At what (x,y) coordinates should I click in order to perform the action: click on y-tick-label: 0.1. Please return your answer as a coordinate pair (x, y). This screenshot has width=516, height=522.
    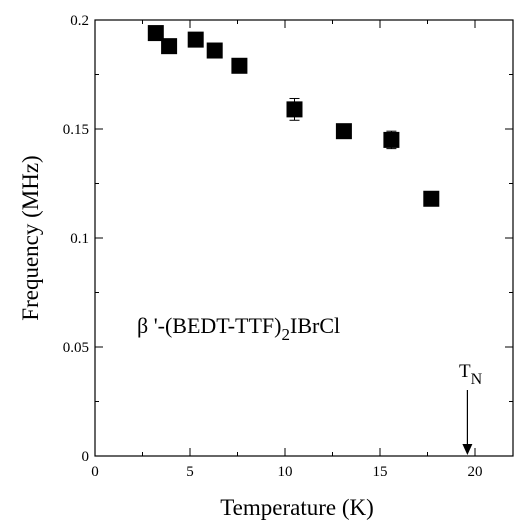
    Looking at the image, I should click on (79, 239).